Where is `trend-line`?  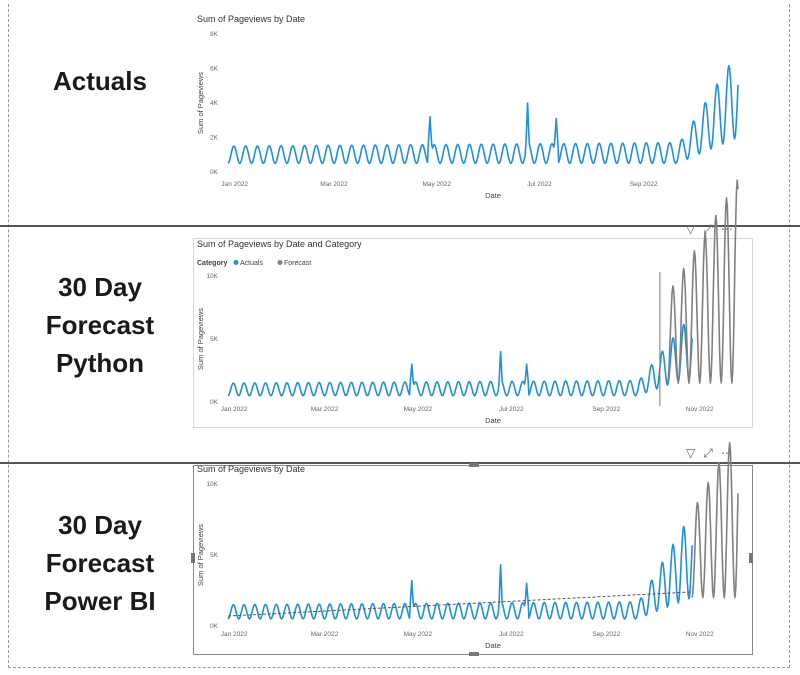 trend-line is located at coordinates (460, 604).